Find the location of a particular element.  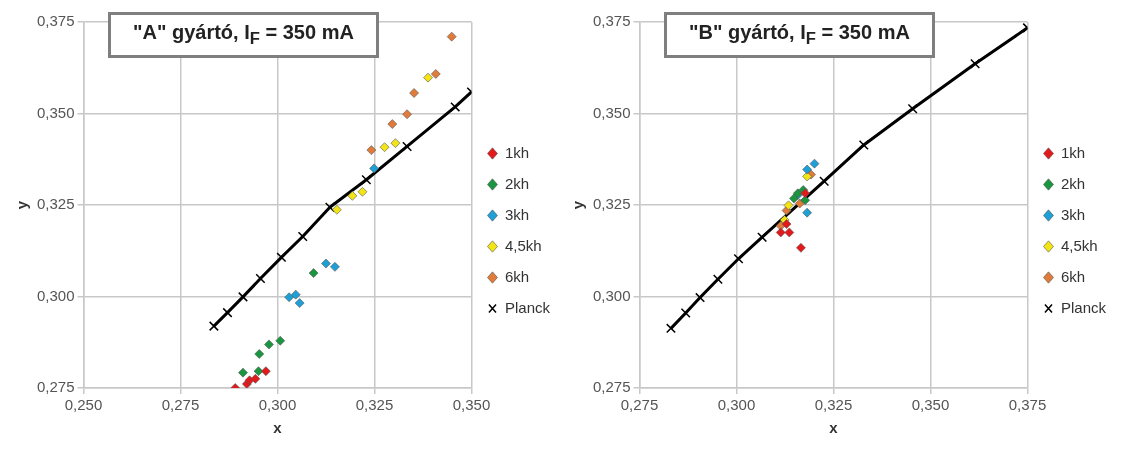

chart-title: "B" gyártó, I$_{F}$ = 350 mA is located at coordinates (799, 35).